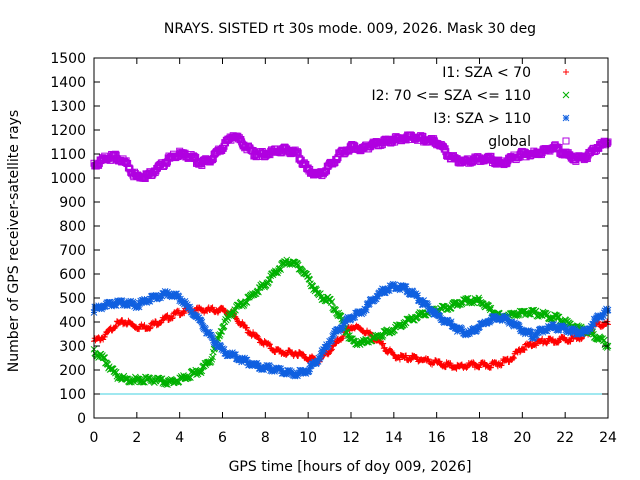 Image resolution: width=640 pixels, height=480 pixels. I want to click on y-tick-label: 200, so click(72, 371).